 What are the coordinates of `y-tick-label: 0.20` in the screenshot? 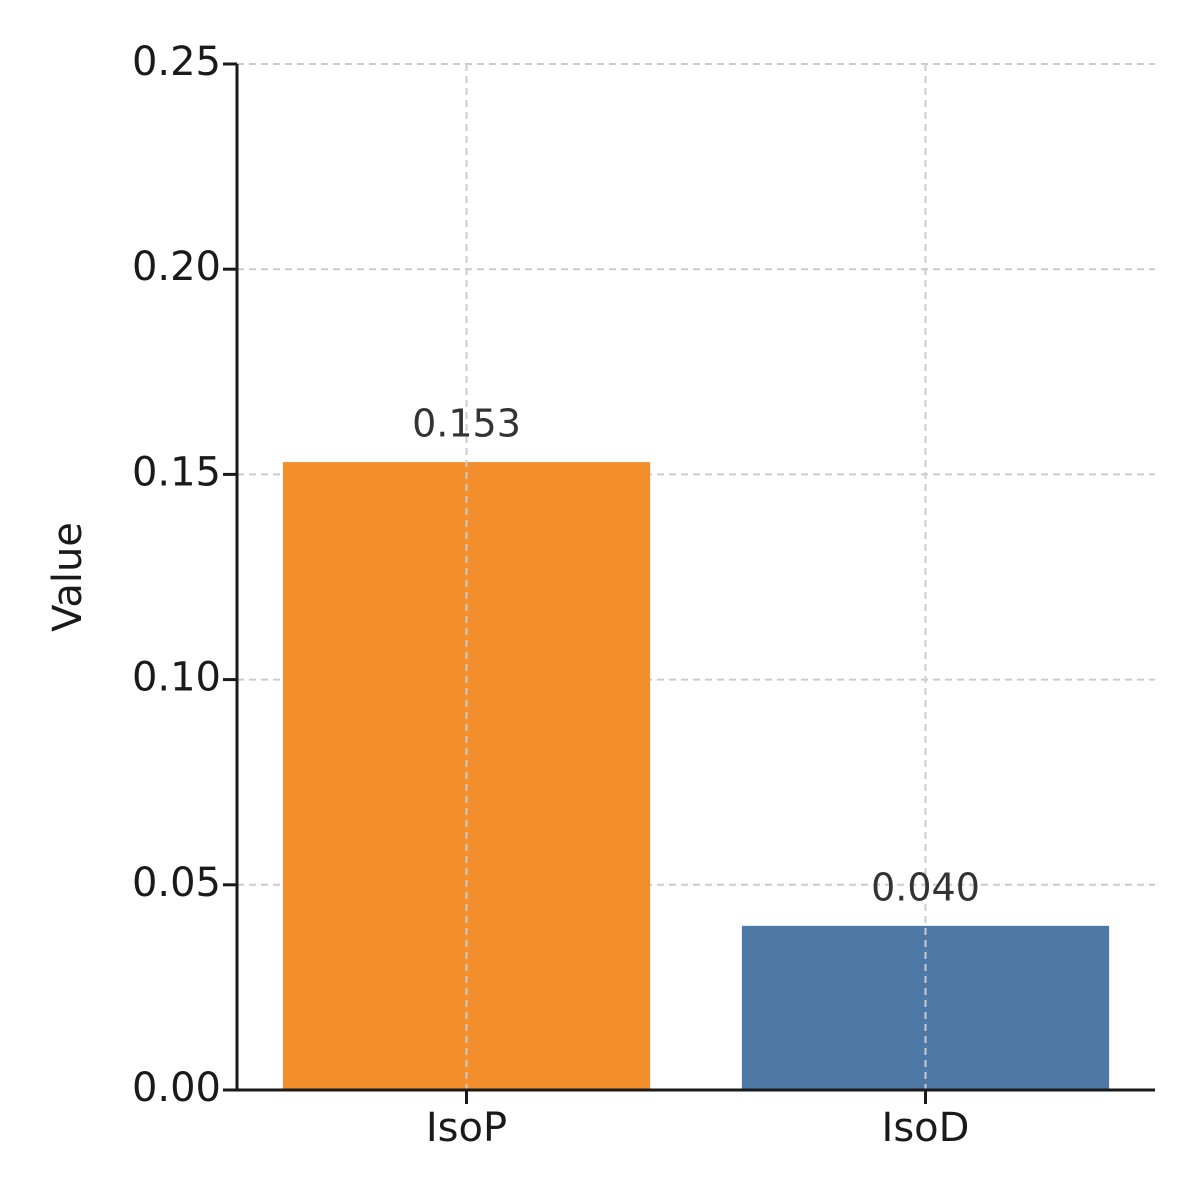 It's located at (176, 267).